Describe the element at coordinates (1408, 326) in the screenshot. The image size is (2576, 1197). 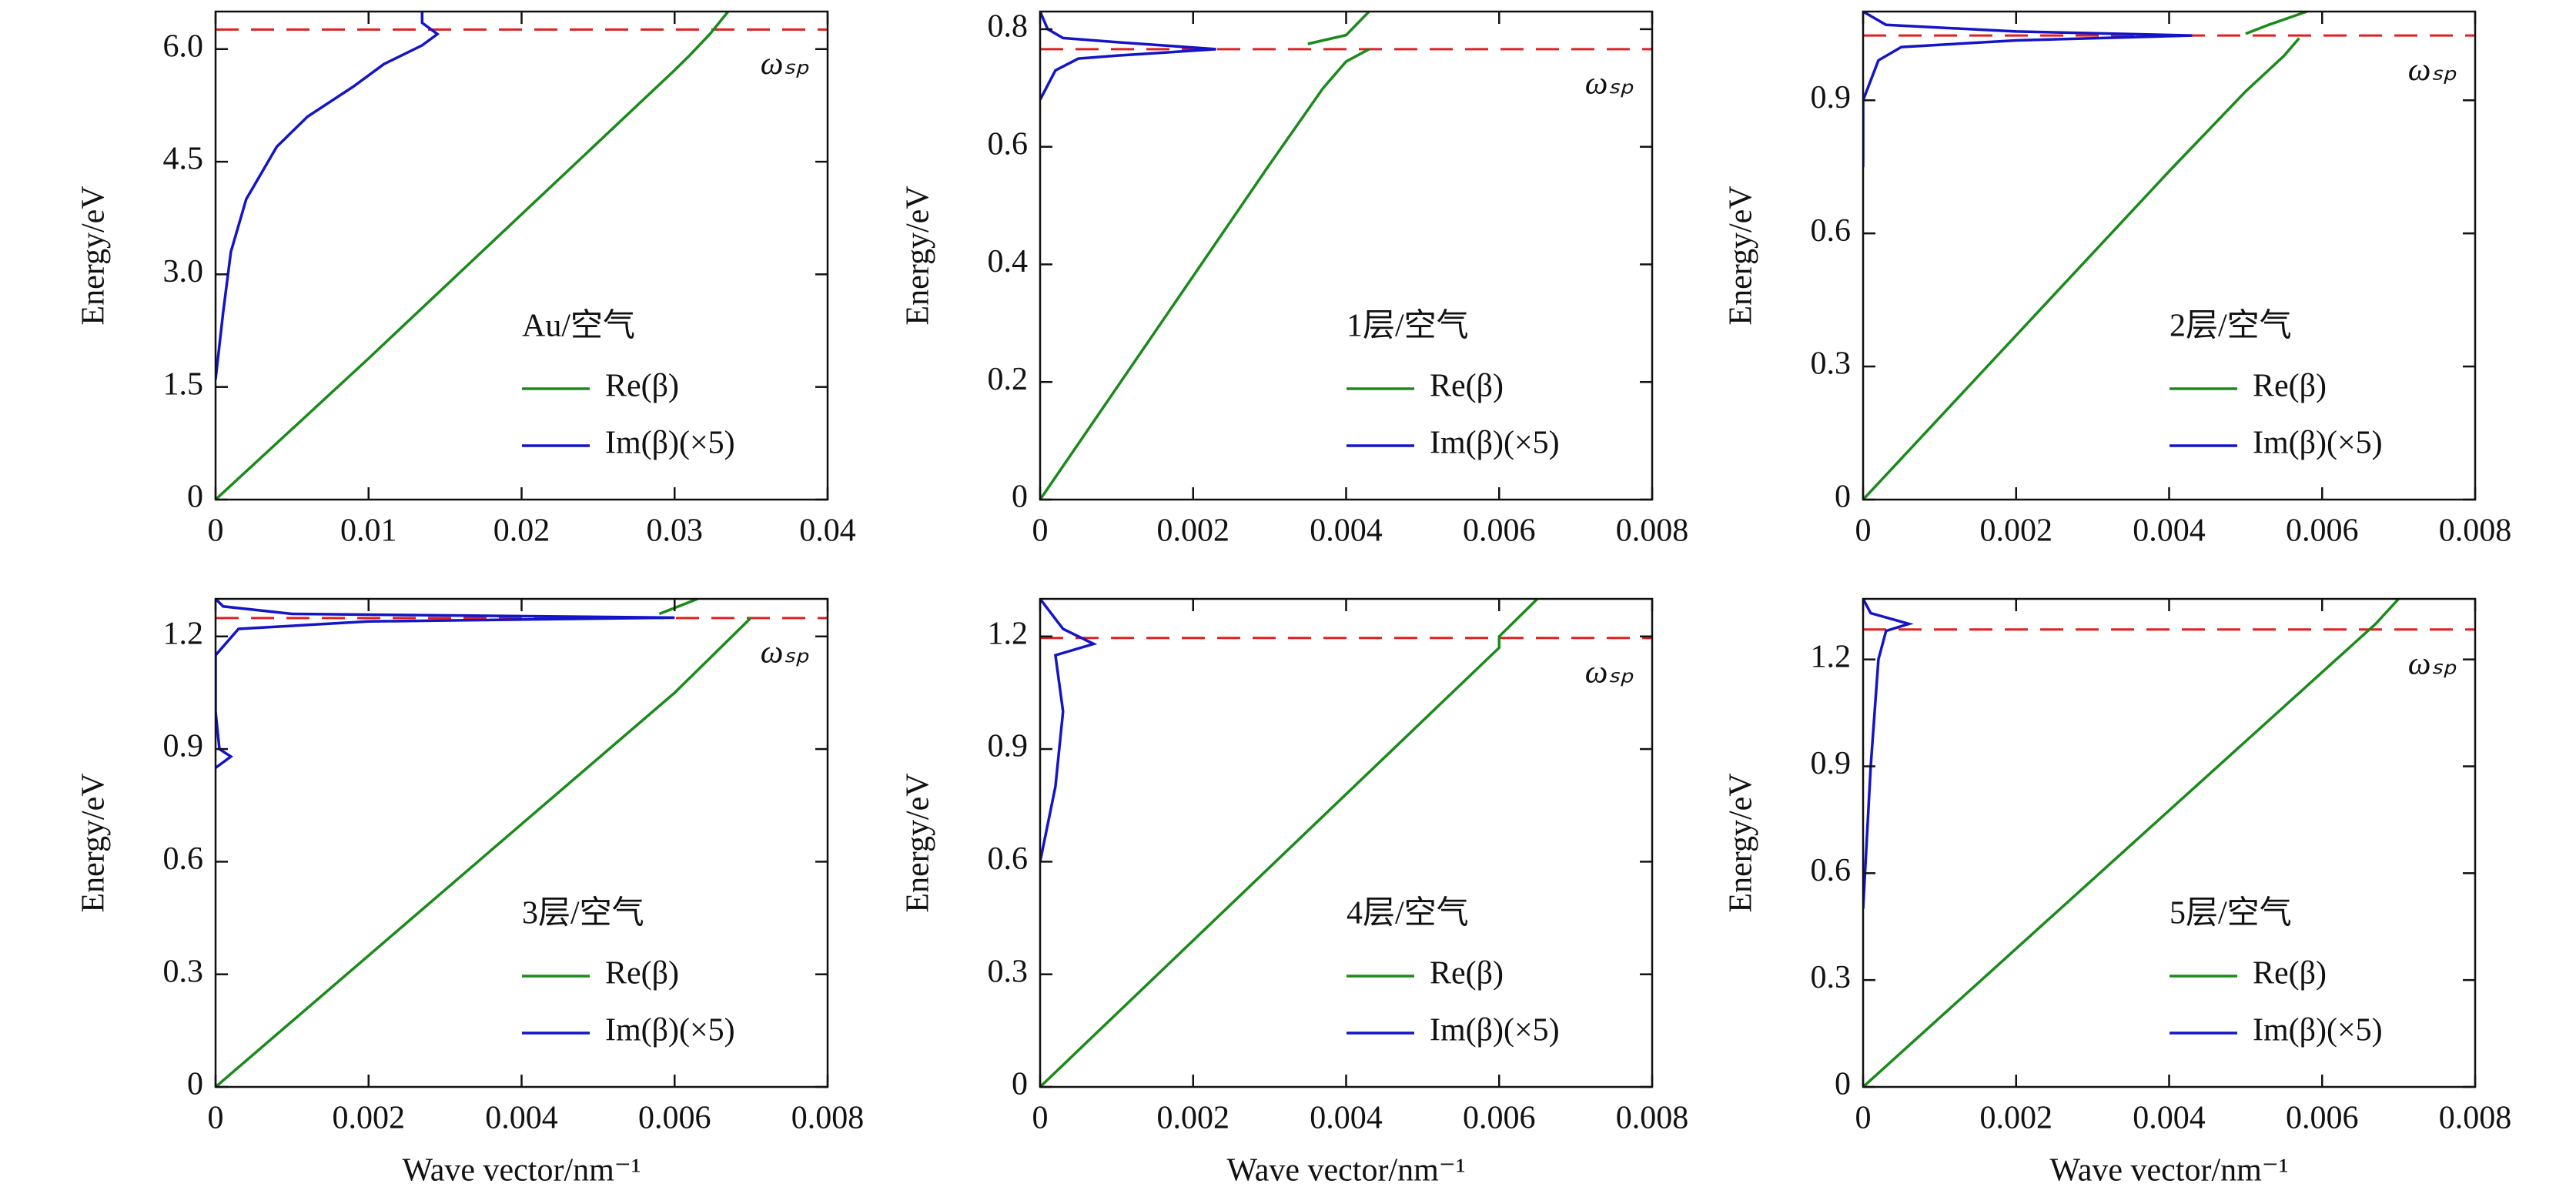
I see `legend-title: 1层/空气` at that location.